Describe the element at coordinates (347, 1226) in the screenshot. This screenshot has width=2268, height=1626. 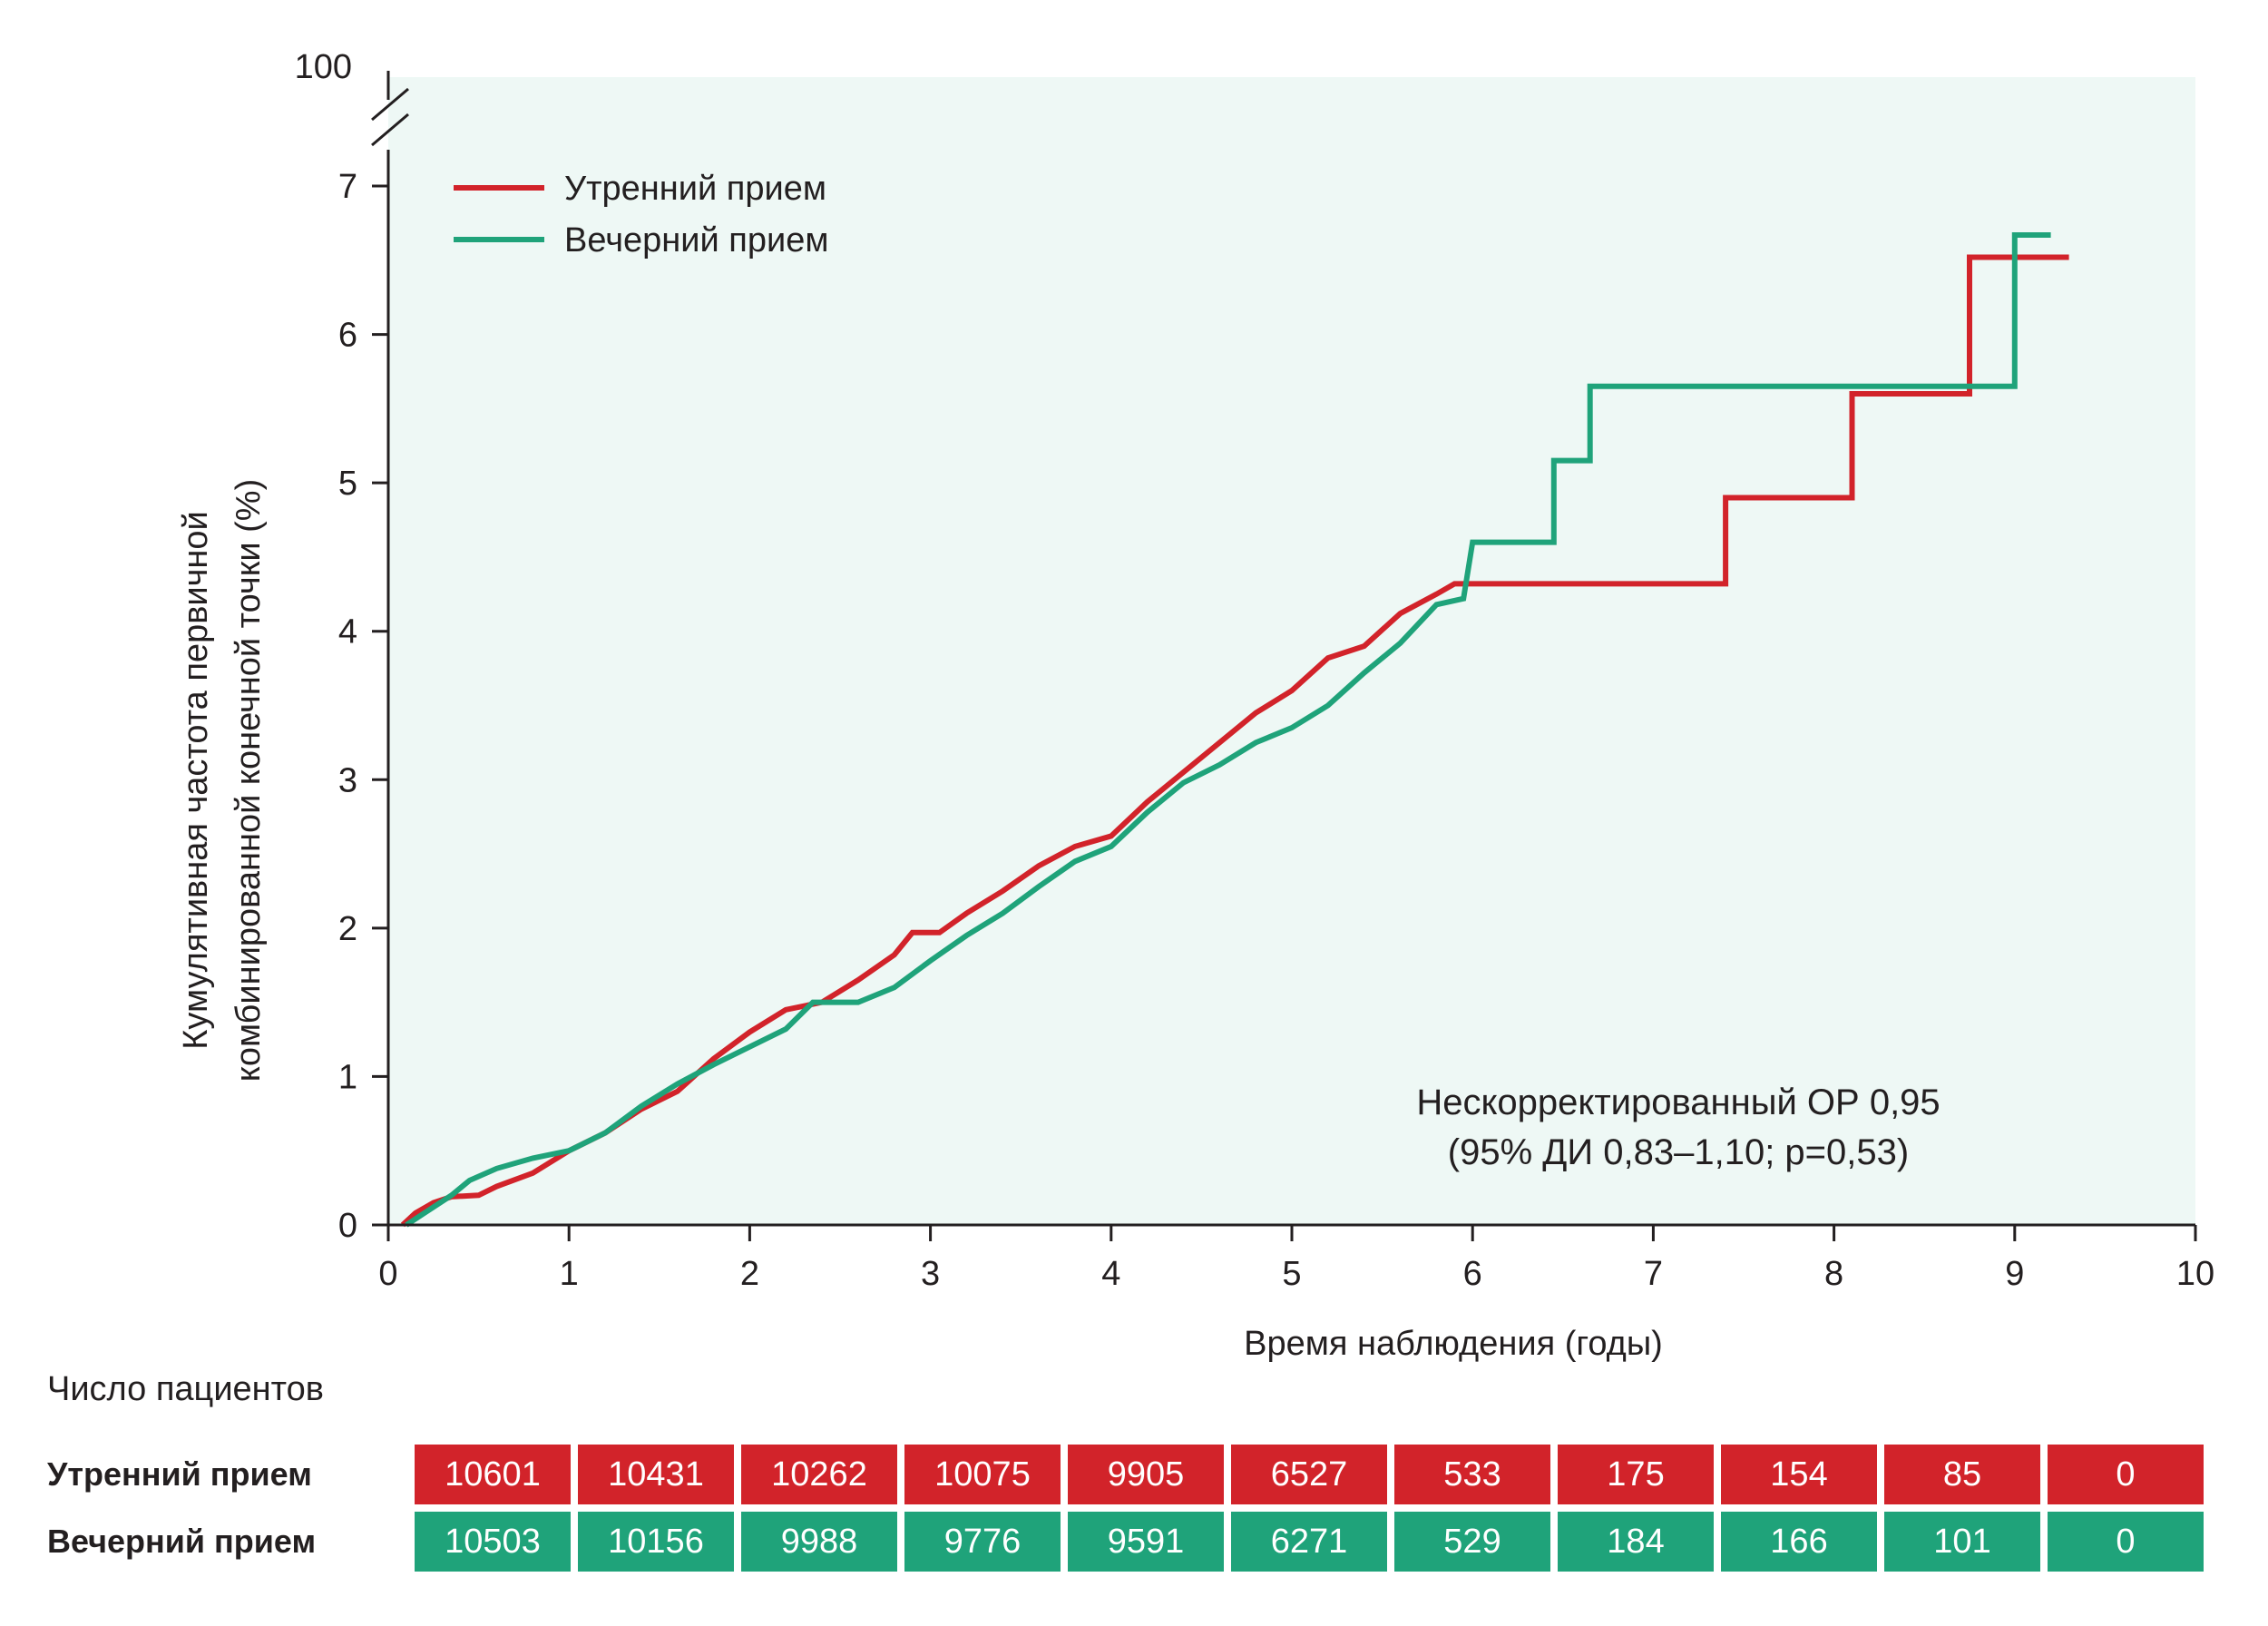
I see `y-tick-label: 0` at that location.